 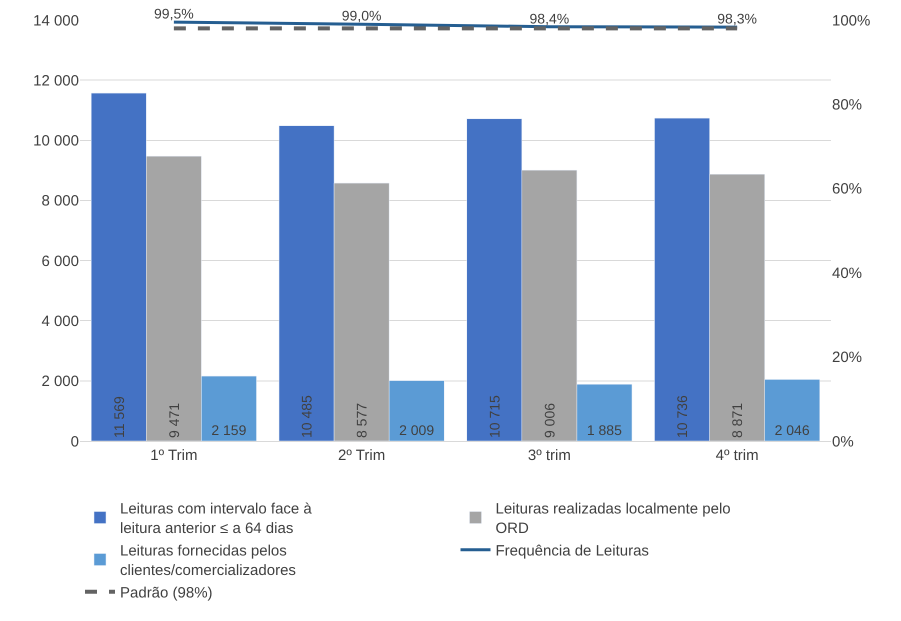 What do you see at coordinates (416, 430) in the screenshot?
I see `data-label: 2 009` at bounding box center [416, 430].